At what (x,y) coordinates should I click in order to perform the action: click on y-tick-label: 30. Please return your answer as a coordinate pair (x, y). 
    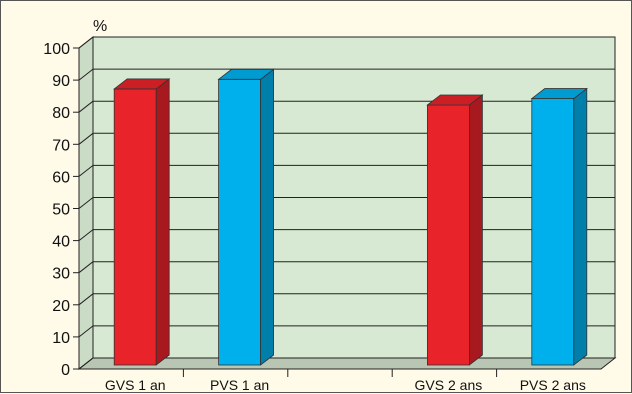
    Looking at the image, I should click on (61, 274).